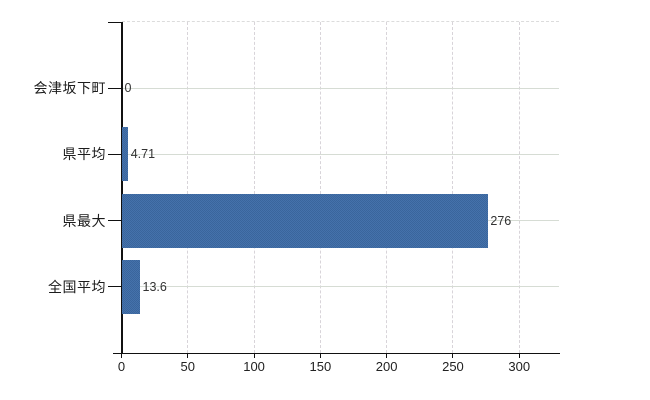 This screenshot has height=400, width=650. Describe the element at coordinates (340, 21) in the screenshot. I see `plot-top-border` at that location.